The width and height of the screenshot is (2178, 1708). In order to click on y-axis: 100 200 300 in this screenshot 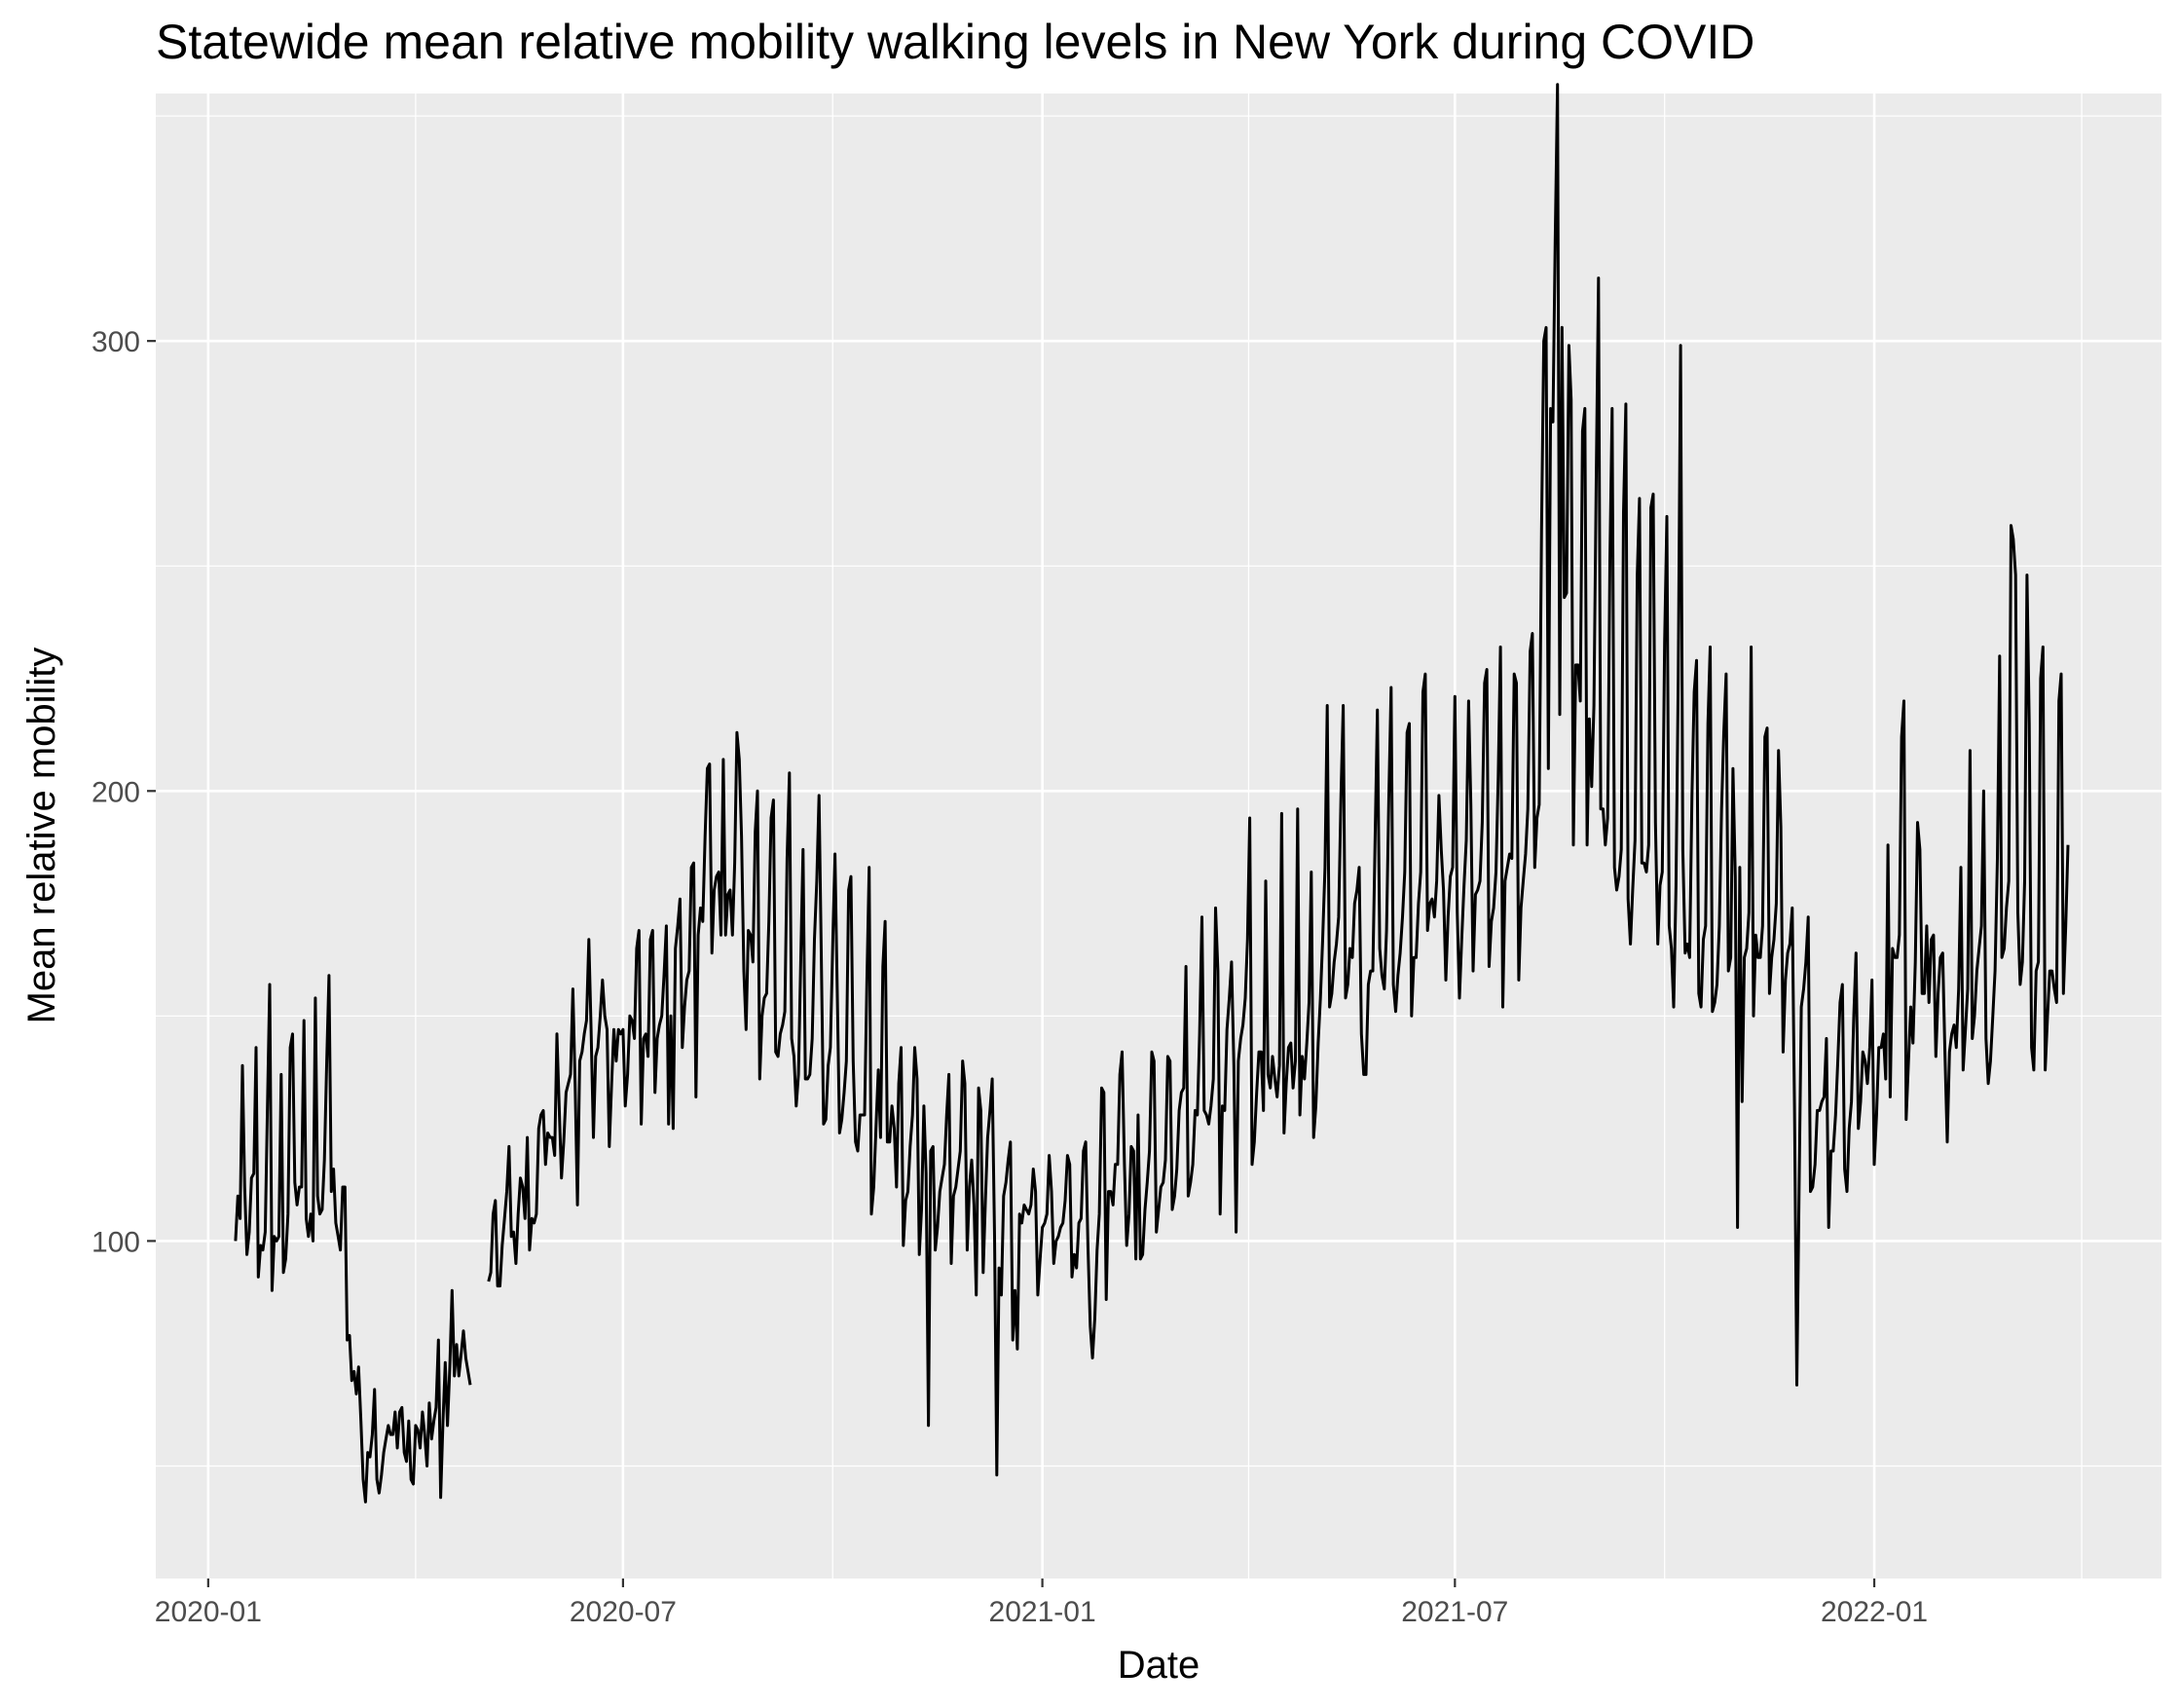, I will do `click(124, 792)`.